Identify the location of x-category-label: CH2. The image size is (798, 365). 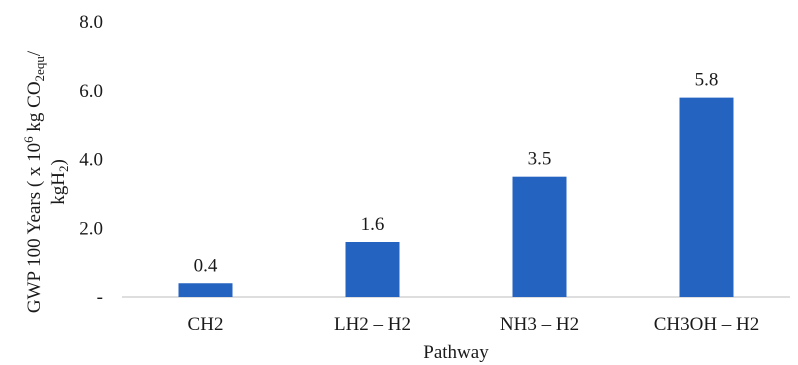
(206, 324).